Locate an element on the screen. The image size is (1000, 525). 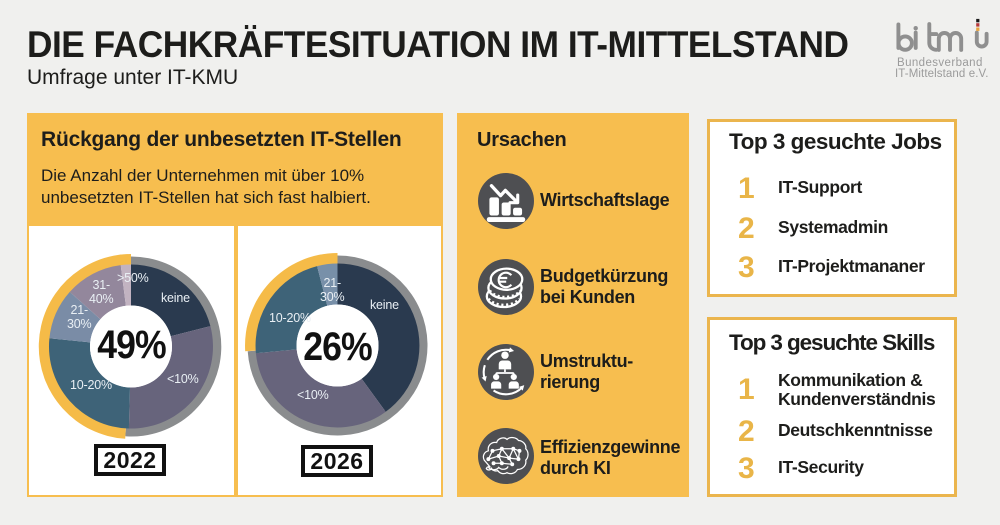
svg-text: Bundesverband is located at coordinates (940, 63).